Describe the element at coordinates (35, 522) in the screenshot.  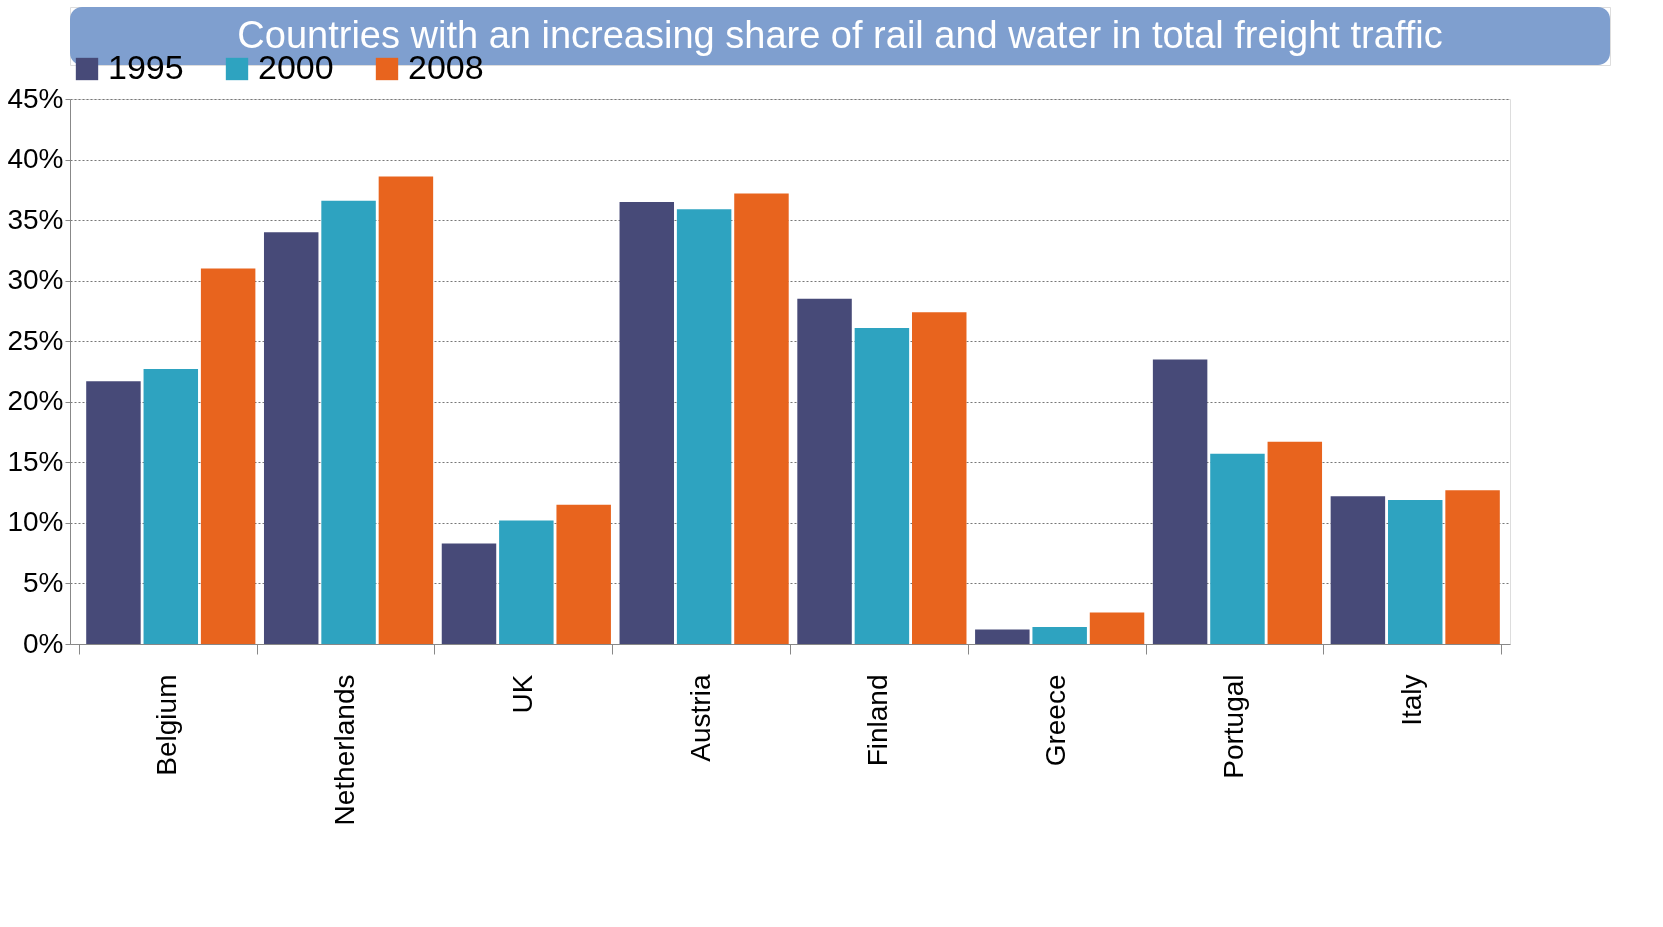
I see `y-tick-label: 10%` at that location.